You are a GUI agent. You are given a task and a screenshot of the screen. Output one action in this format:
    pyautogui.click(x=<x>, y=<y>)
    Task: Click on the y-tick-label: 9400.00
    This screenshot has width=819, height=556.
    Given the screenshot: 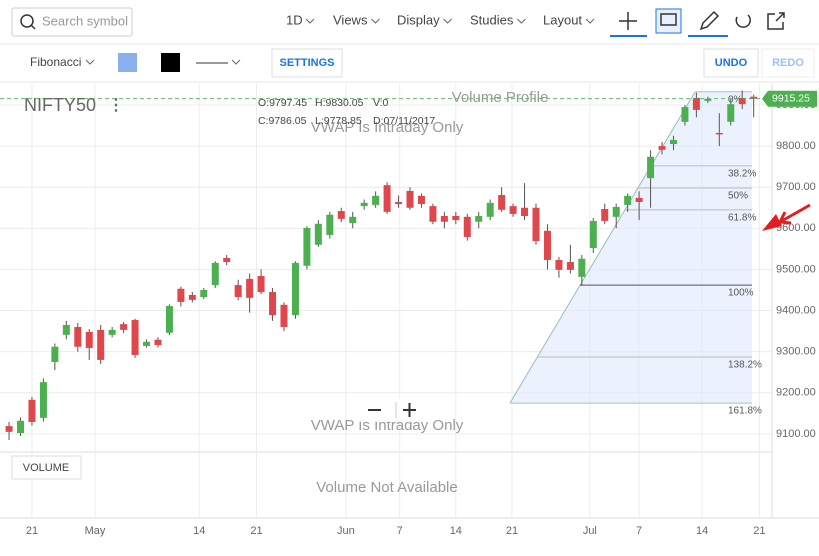 What is the action you would take?
    pyautogui.click(x=796, y=310)
    